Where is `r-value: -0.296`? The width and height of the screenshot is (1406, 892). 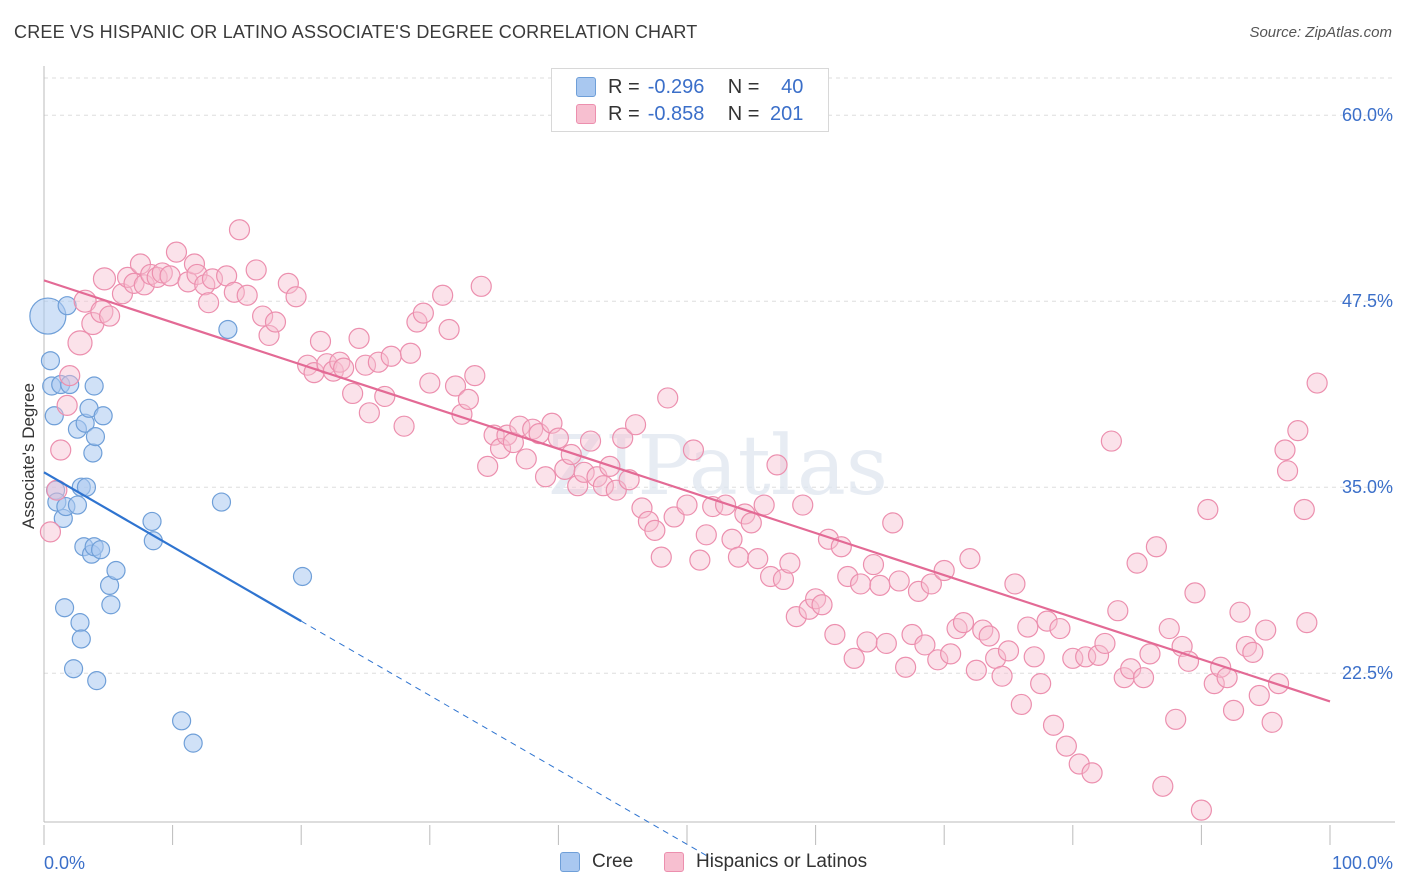
r-value: -0.296 is located at coordinates (676, 86).